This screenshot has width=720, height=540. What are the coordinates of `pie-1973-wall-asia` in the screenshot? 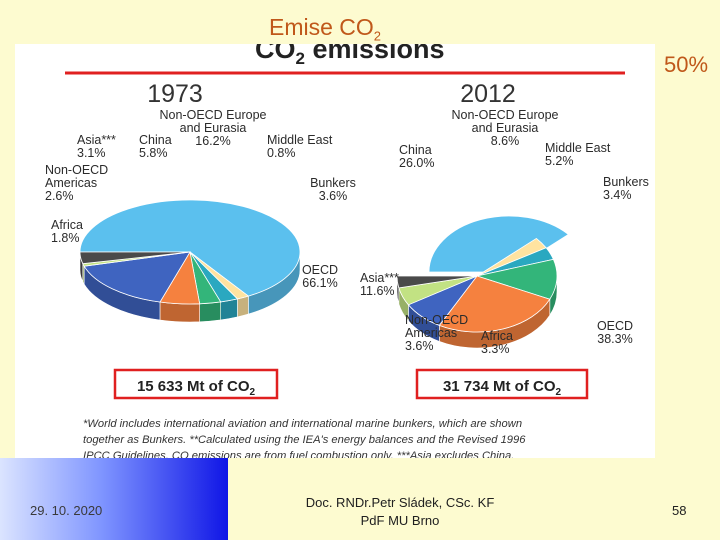 It's located at (210, 312).